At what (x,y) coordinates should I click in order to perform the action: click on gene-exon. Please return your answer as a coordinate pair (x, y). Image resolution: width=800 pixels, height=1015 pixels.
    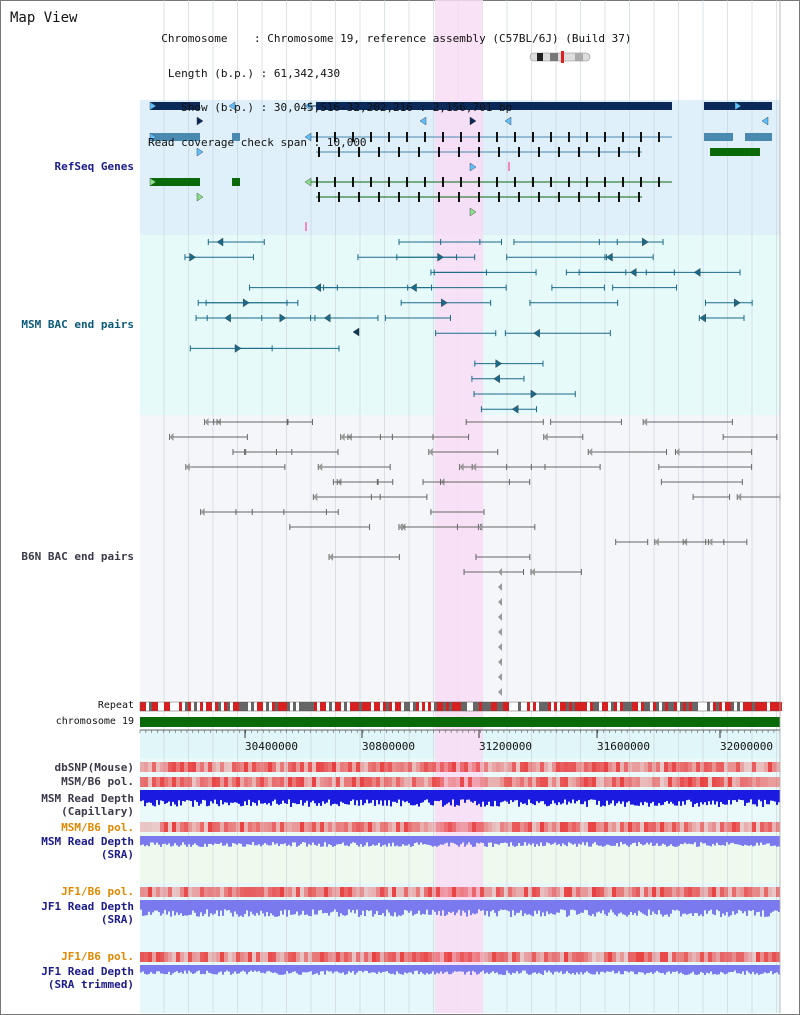
    Looking at the image, I should click on (175, 106).